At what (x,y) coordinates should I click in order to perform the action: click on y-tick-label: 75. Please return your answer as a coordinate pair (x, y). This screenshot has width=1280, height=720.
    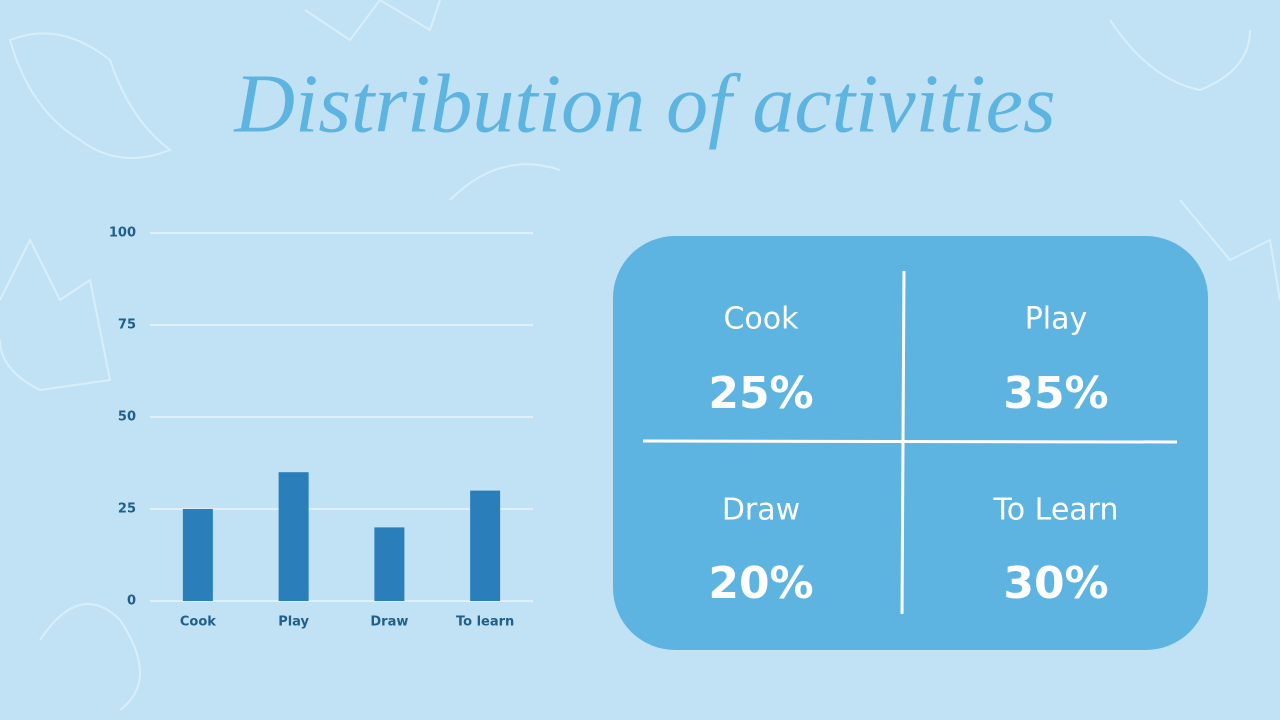
    Looking at the image, I should click on (127, 325).